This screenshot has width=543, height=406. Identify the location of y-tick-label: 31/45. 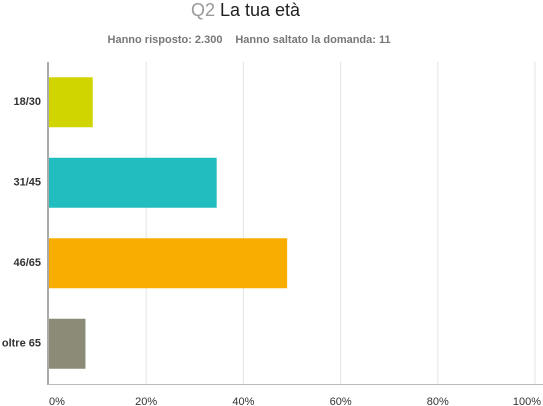
(27, 183).